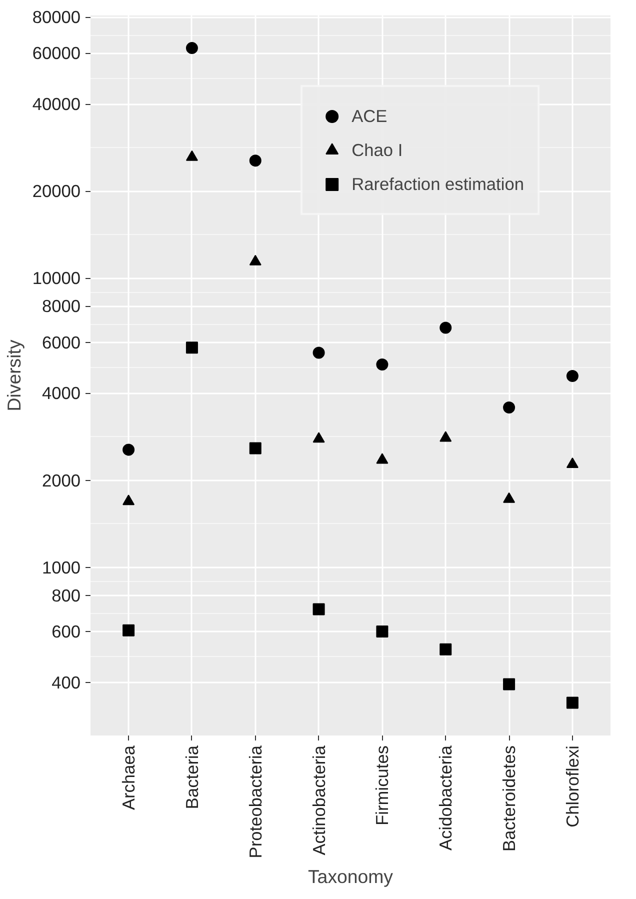 This screenshot has width=636, height=899. Describe the element at coordinates (56, 17) in the screenshot. I see `y-tick-label: 80000` at that location.